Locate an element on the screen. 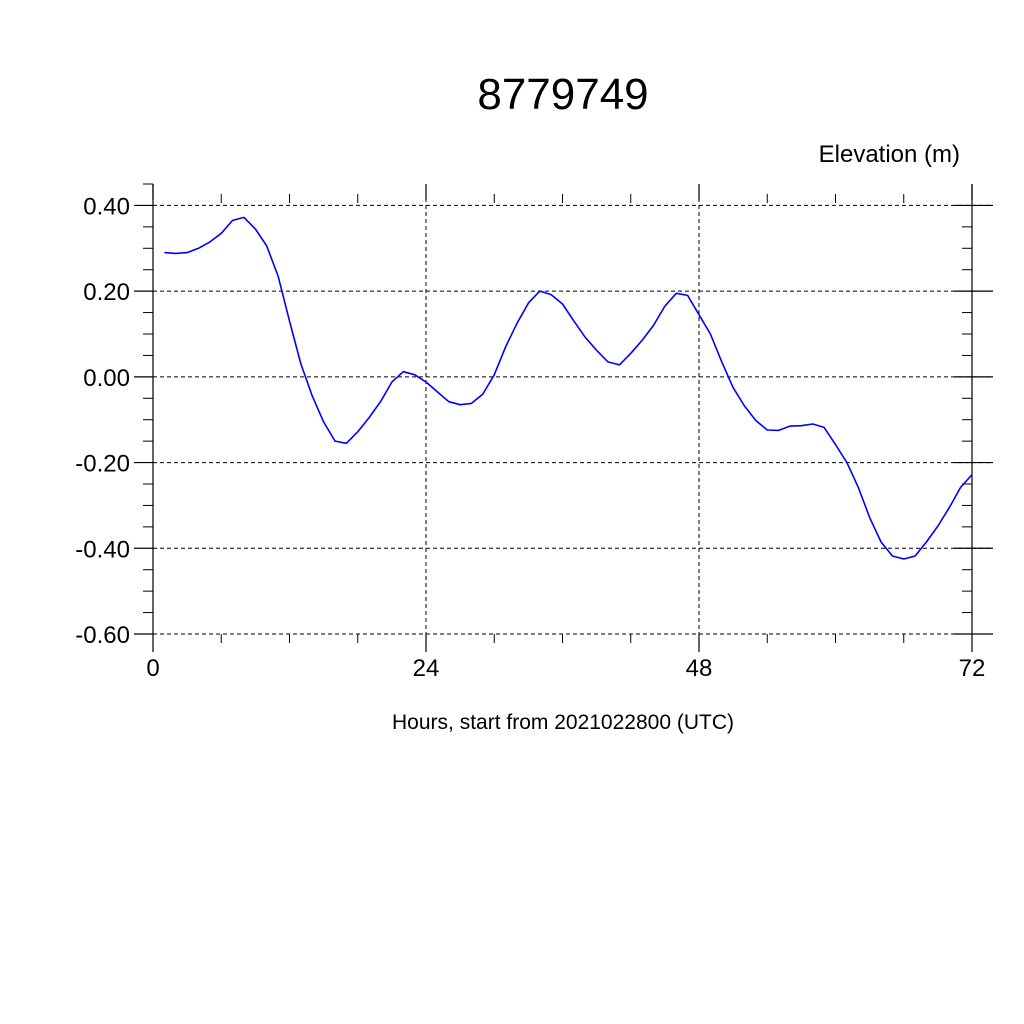 This screenshot has width=1024, height=1024. y-tick-label: 0.20 is located at coordinates (106, 292).